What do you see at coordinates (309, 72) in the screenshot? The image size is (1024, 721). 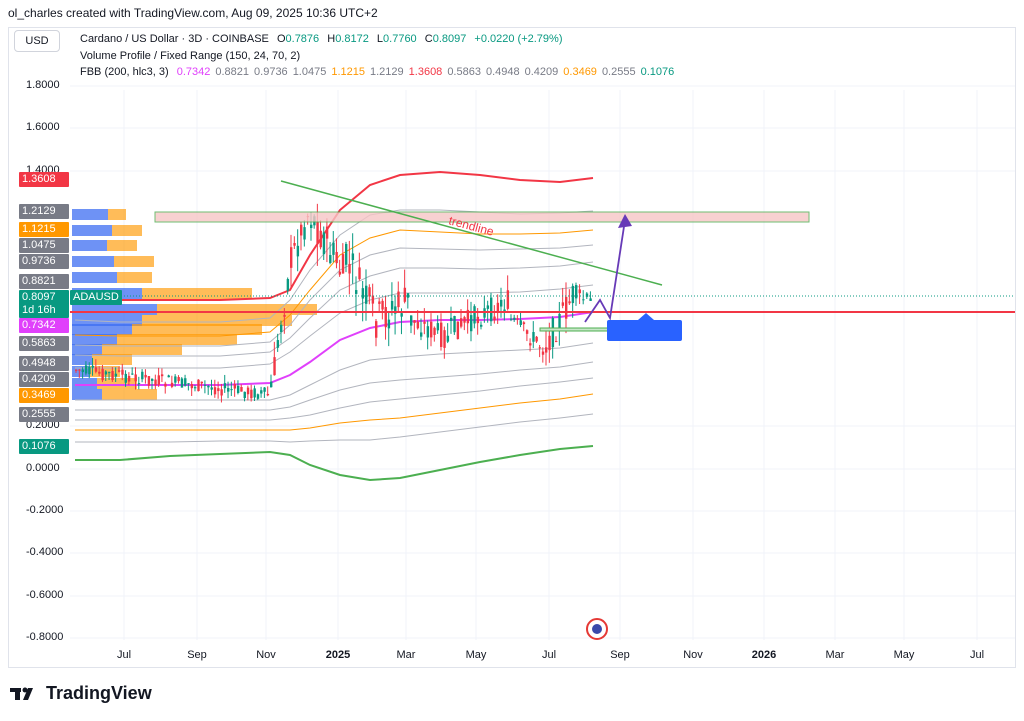 I see `fbb-value: 1.0475` at bounding box center [309, 72].